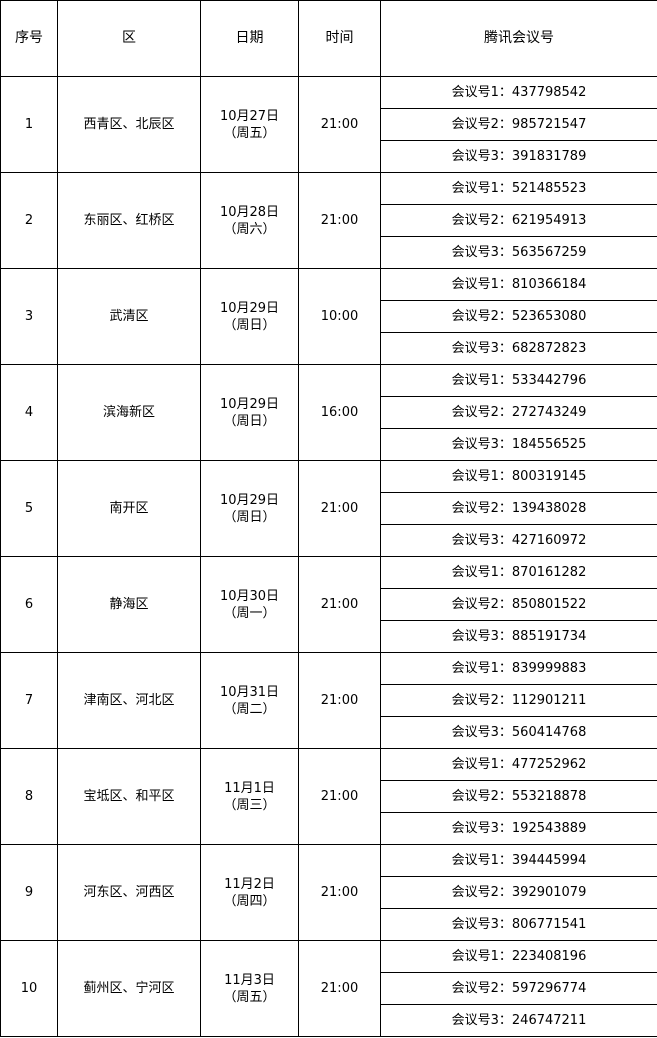 This screenshot has height=1038, width=657. Describe the element at coordinates (518, 764) in the screenshot. I see `meeting-id-cell: 会议号1：477252962` at that location.